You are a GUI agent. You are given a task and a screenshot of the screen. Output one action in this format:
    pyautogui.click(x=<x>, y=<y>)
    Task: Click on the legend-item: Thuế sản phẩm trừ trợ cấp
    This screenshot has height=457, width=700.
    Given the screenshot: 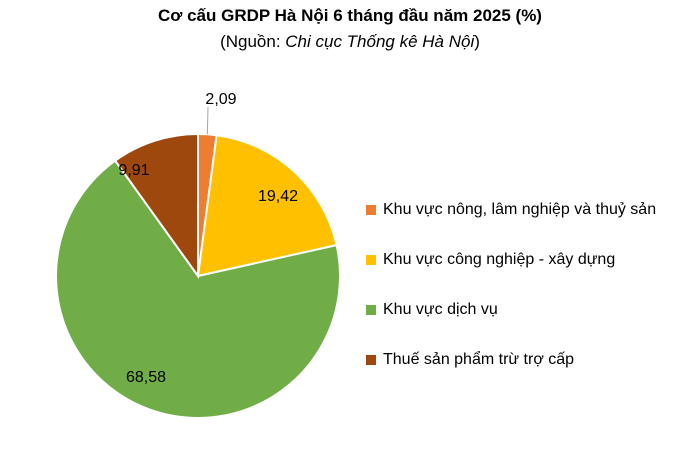 What is the action you would take?
    pyautogui.click(x=511, y=360)
    